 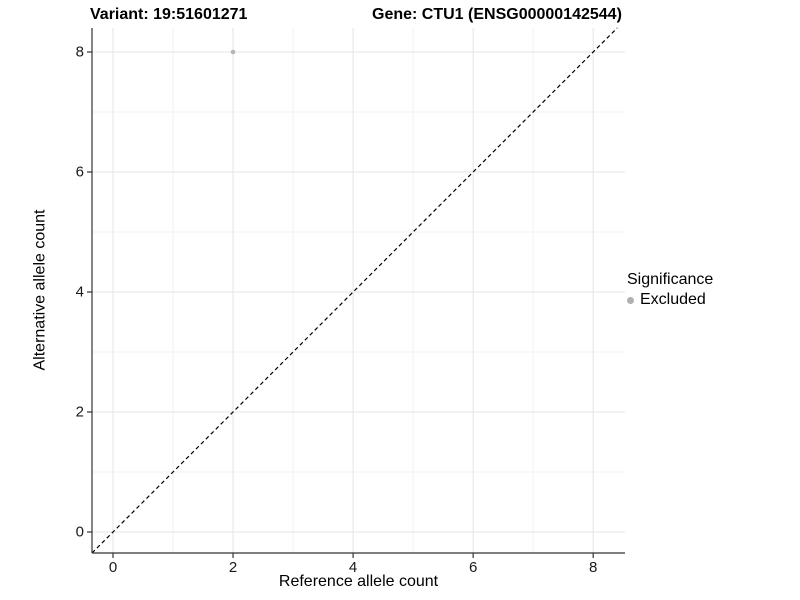 I want to click on gene-title: Gene: CTU1 (ENSG00000142544), so click(x=497, y=14).